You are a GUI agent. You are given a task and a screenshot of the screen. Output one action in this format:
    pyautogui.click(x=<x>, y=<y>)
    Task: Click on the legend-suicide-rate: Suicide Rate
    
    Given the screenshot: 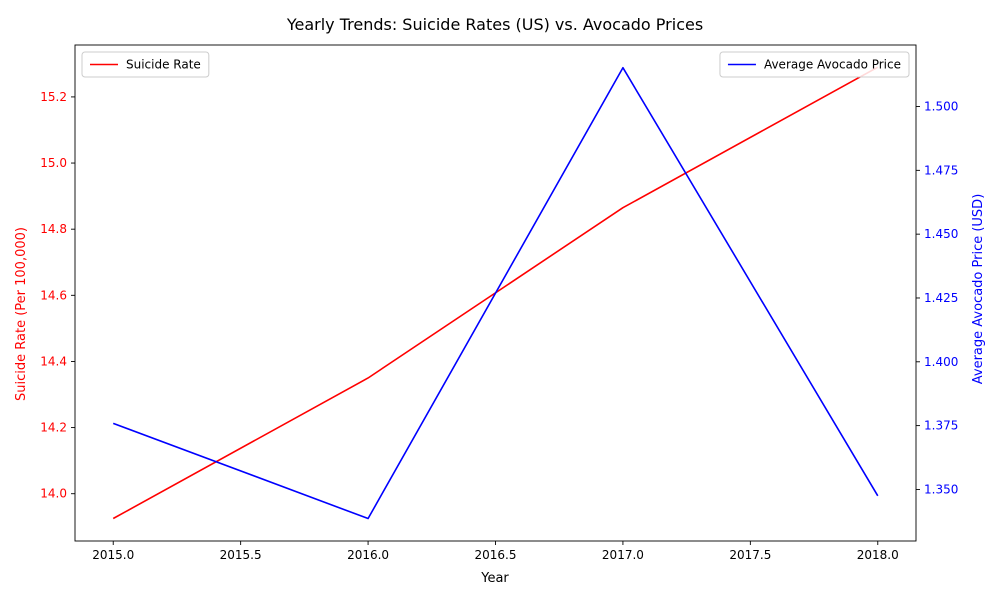 What is the action you would take?
    pyautogui.click(x=145, y=64)
    